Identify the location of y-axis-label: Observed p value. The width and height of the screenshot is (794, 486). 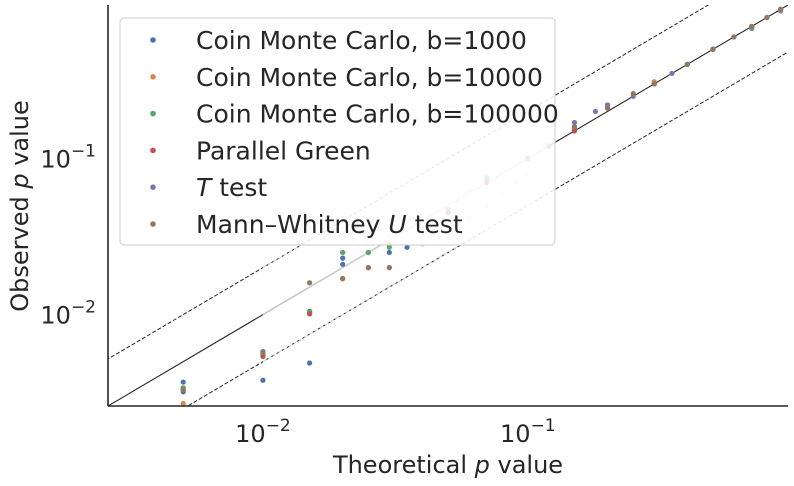
(20, 206).